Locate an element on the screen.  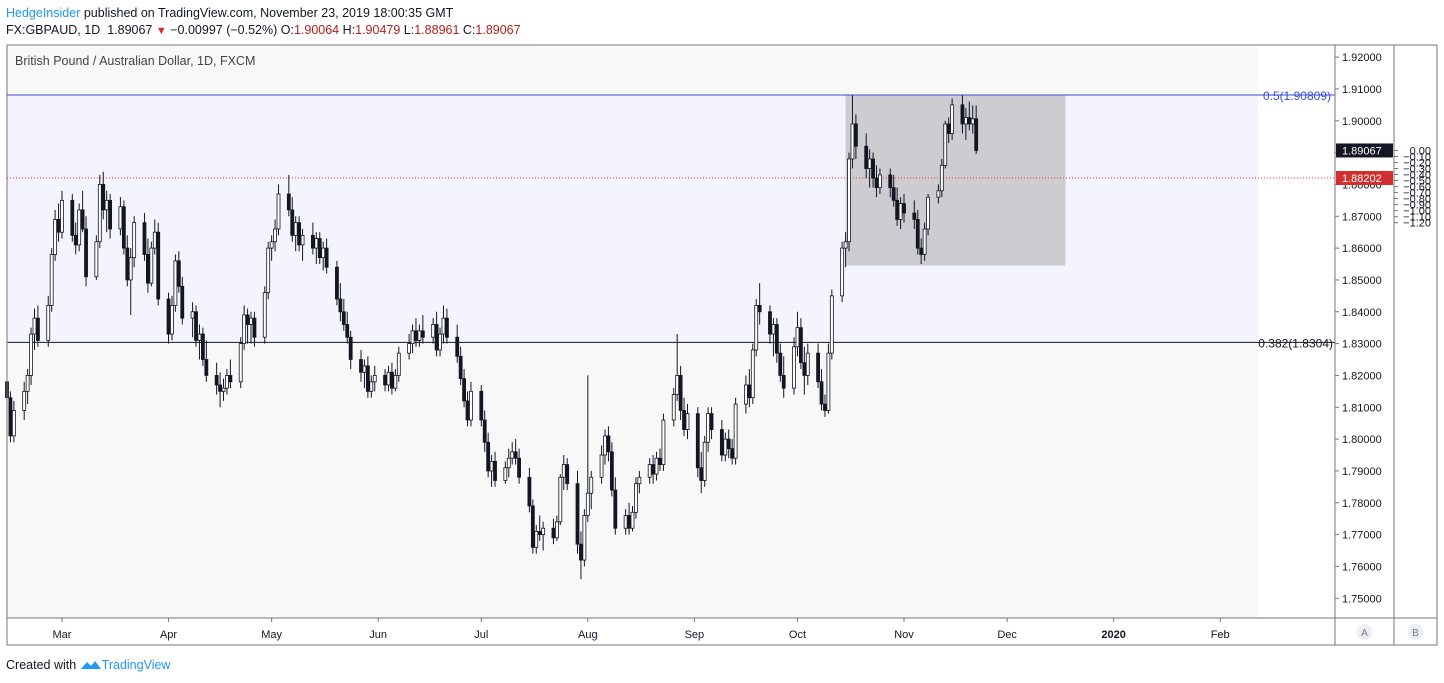
price-tick-label: 1.78000 is located at coordinates (1362, 504).